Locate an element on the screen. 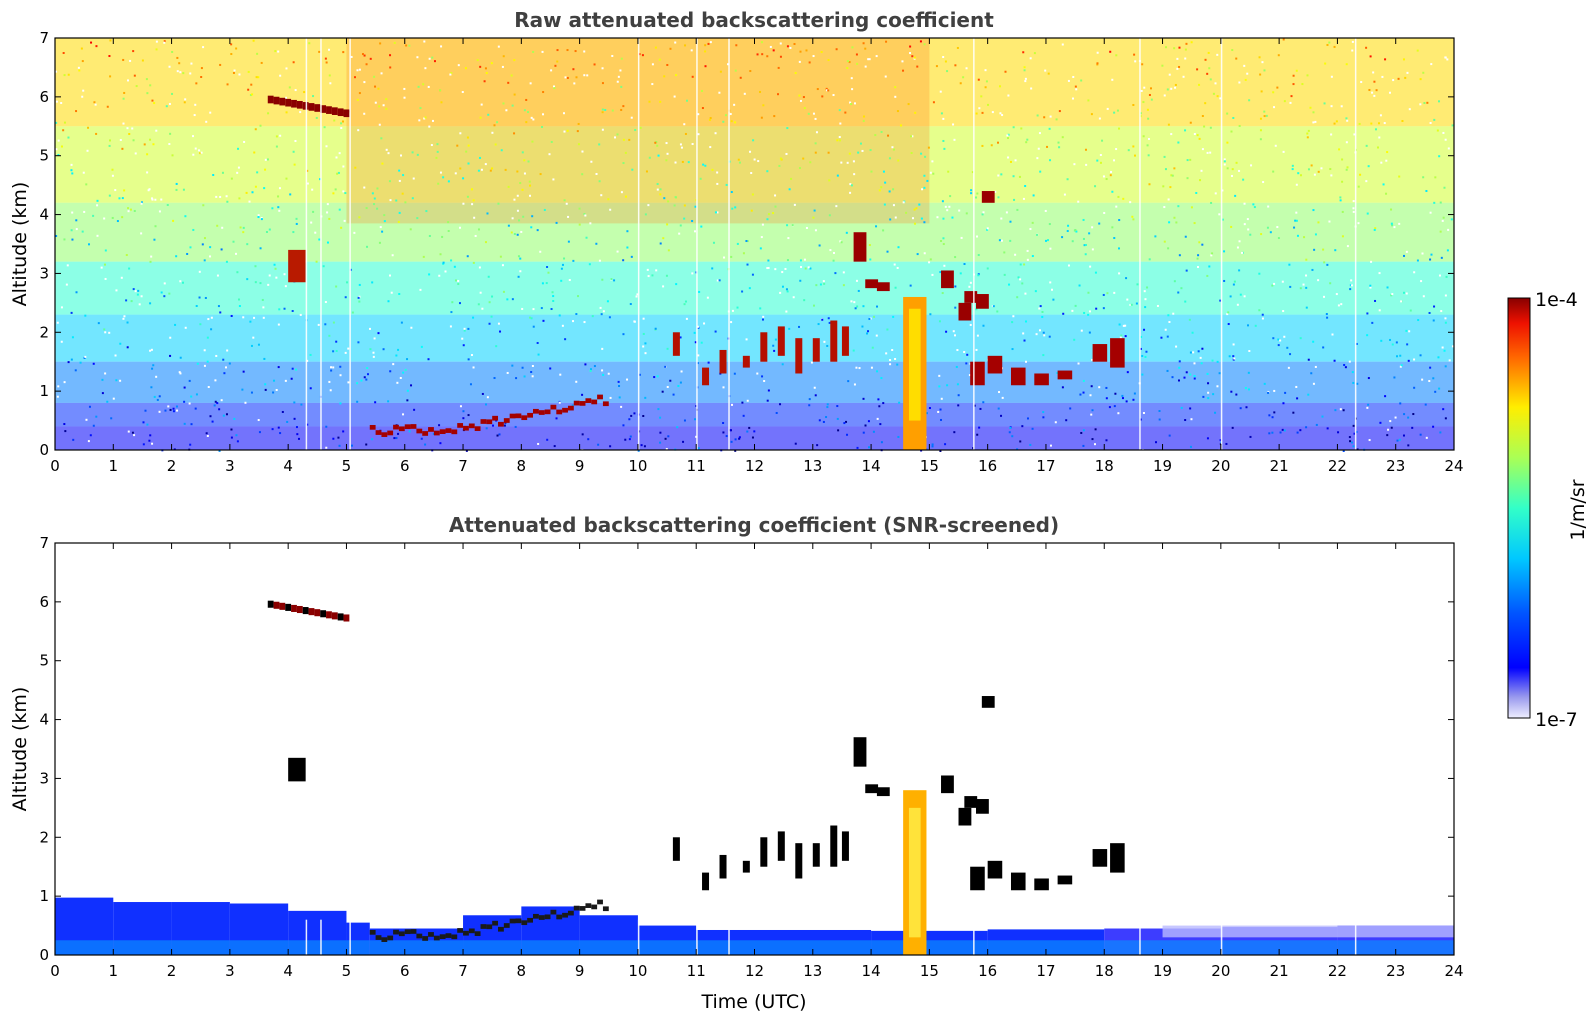 The height and width of the screenshot is (1020, 1595). mid-level-cloud is located at coordinates (723, 866).